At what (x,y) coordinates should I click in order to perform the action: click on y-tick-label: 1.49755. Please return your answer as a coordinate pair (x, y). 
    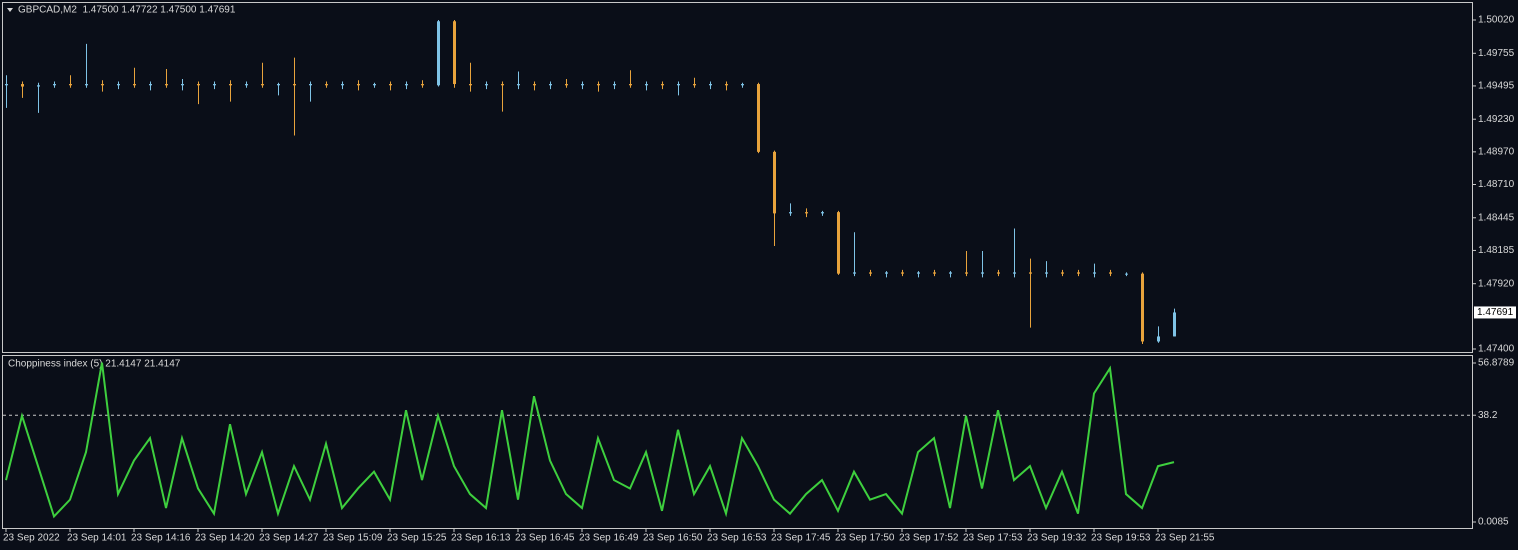
    Looking at the image, I should click on (1496, 53).